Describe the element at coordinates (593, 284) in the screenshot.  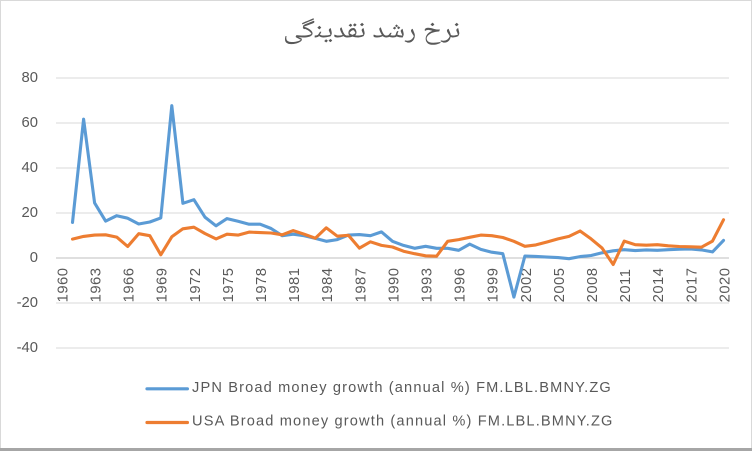
I see `svg-text: 2008` at that location.